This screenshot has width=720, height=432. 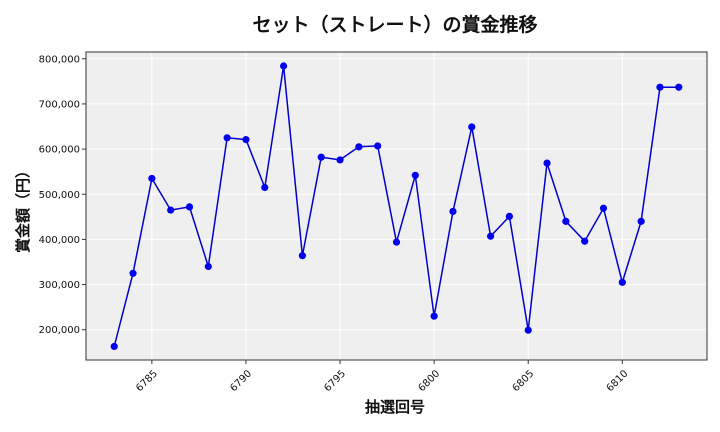 What do you see at coordinates (23, 208) in the screenshot?
I see `y-axis-label: 賞金額（円）` at bounding box center [23, 208].